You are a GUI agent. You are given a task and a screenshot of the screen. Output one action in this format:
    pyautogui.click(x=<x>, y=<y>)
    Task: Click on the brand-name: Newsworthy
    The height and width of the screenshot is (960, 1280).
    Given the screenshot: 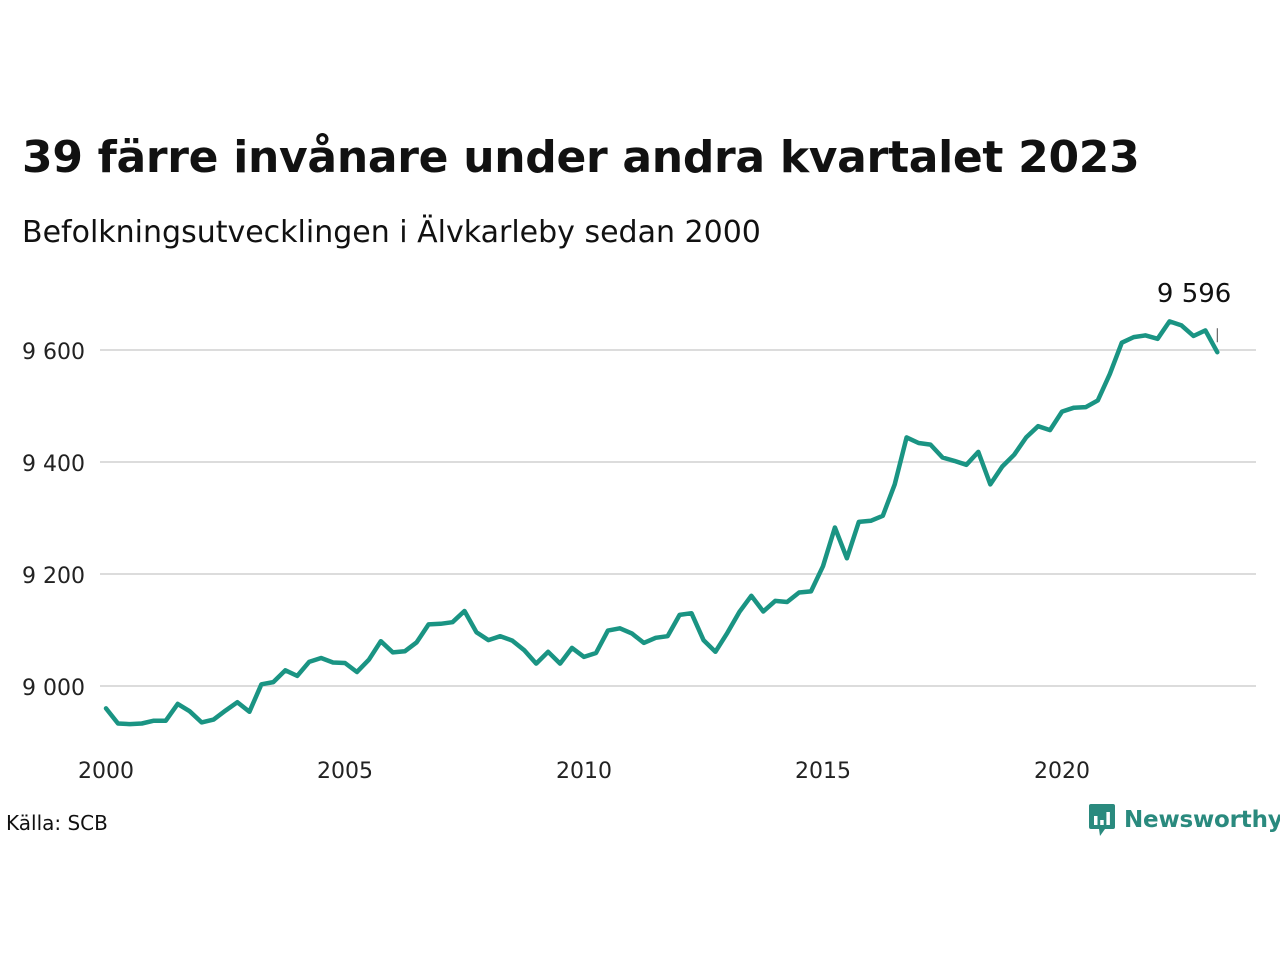 What is the action you would take?
    pyautogui.click(x=1202, y=820)
    